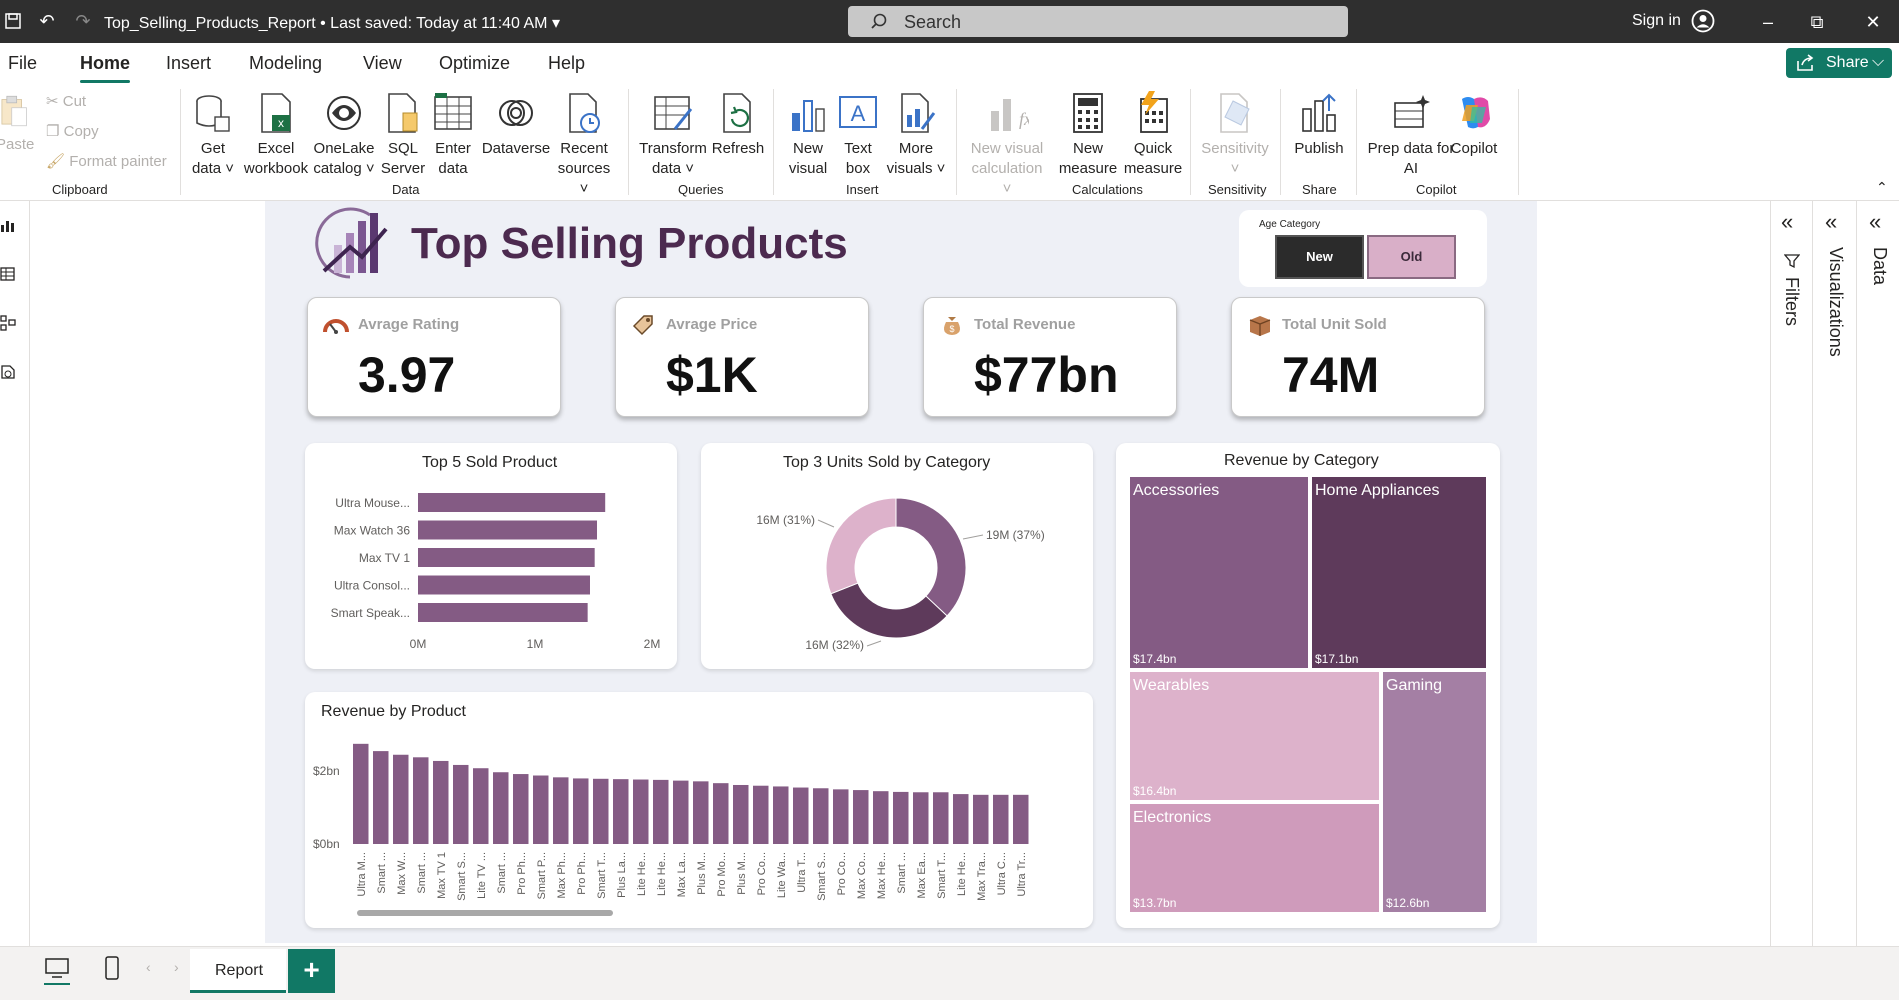 The height and width of the screenshot is (1000, 1899). Describe the element at coordinates (47, 20) in the screenshot. I see `undo-icon: ↶` at that location.